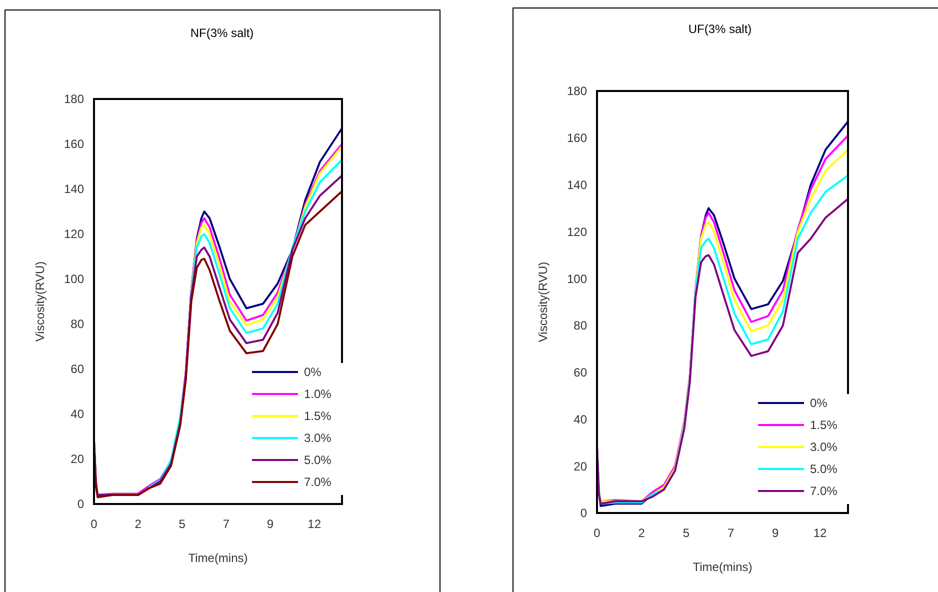  What do you see at coordinates (318, 394) in the screenshot?
I see `legend-label: 1.0%` at bounding box center [318, 394].